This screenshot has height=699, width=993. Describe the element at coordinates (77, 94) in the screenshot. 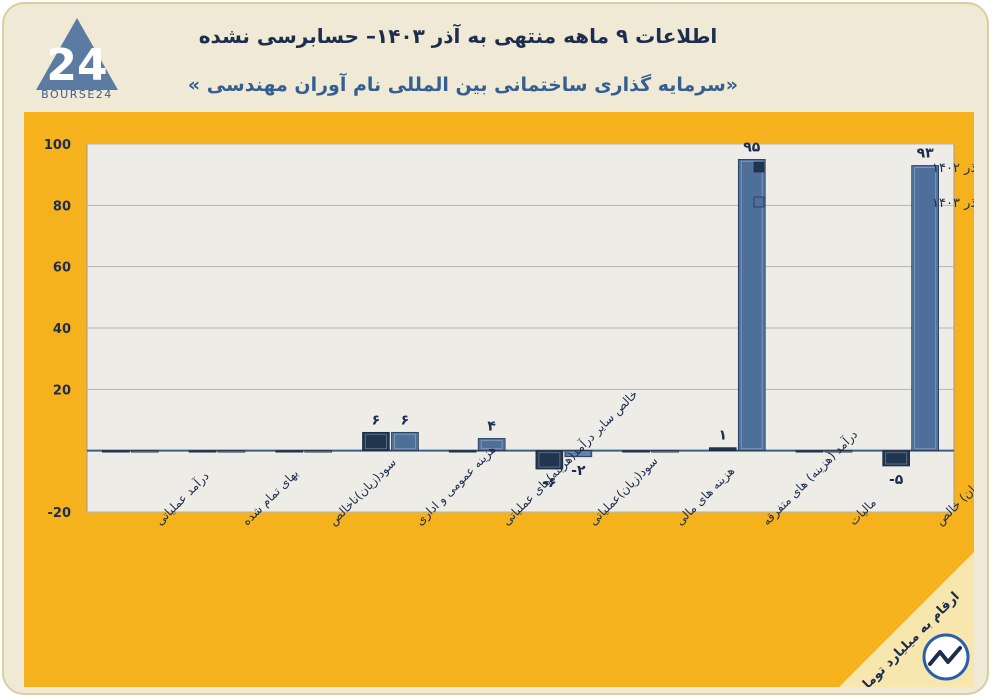

I see `logo-text: BOURSE24` at that location.